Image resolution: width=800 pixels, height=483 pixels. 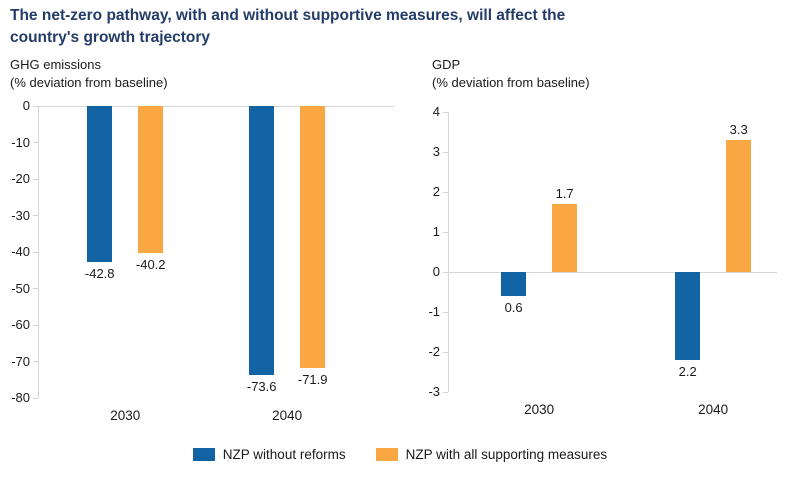 What do you see at coordinates (20, 215) in the screenshot?
I see `y-axis-tick-label: -30` at bounding box center [20, 215].